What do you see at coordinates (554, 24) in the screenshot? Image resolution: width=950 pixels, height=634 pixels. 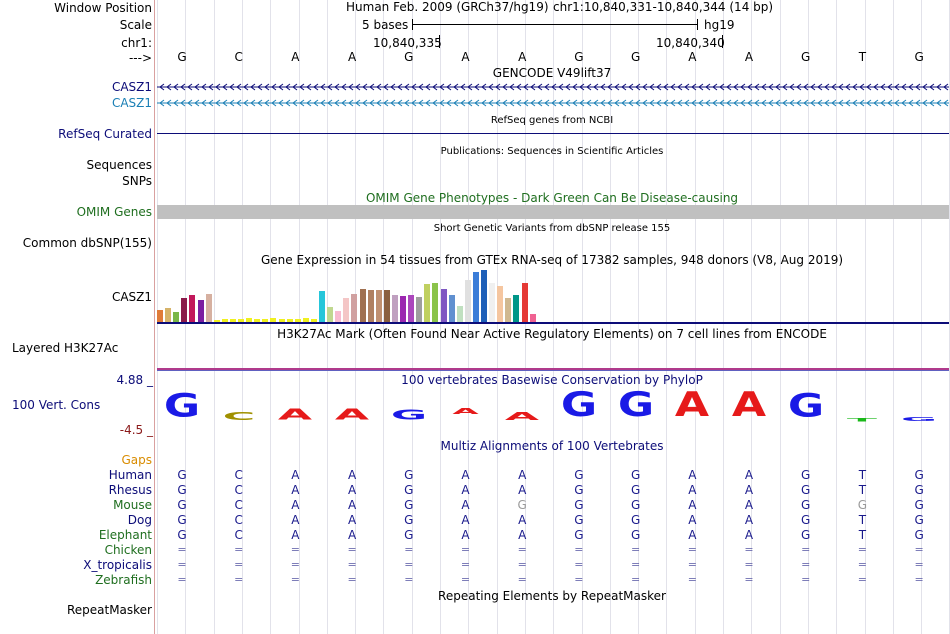 I see `scale-bar` at bounding box center [554, 24].